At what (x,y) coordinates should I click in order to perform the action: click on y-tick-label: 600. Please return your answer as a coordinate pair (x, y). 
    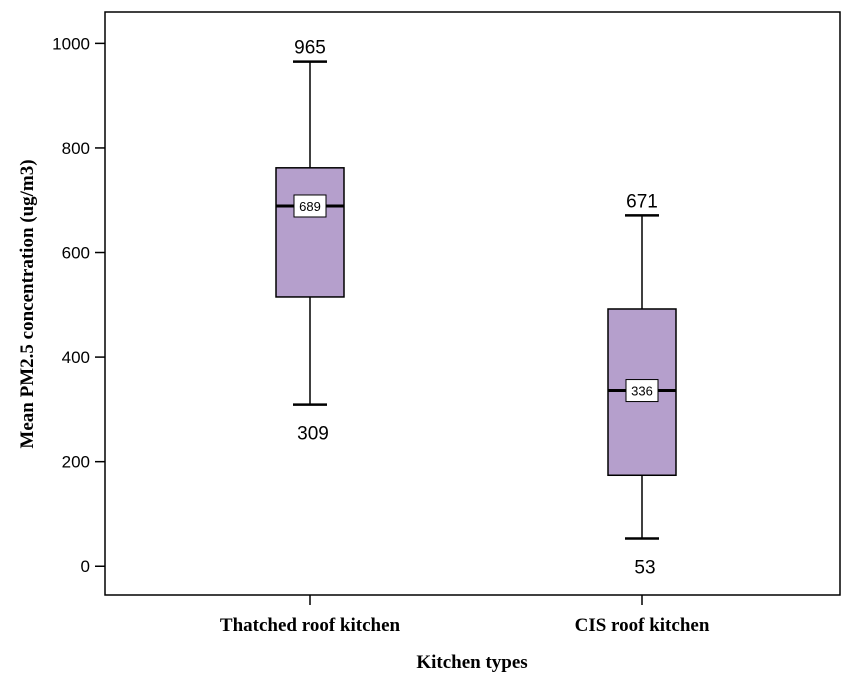
    Looking at the image, I should click on (76, 253).